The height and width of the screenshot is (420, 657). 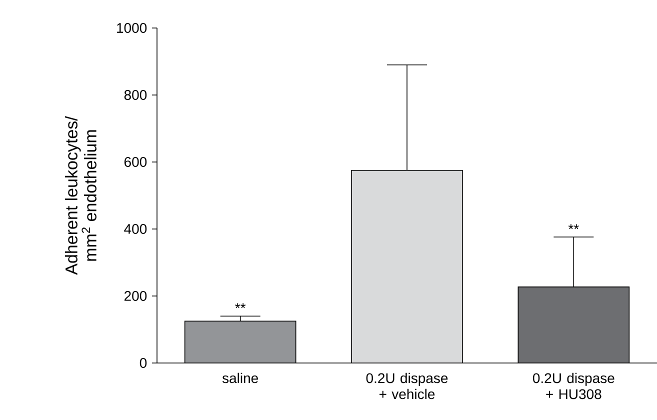 I want to click on y-tick-label: 200, so click(x=135, y=296).